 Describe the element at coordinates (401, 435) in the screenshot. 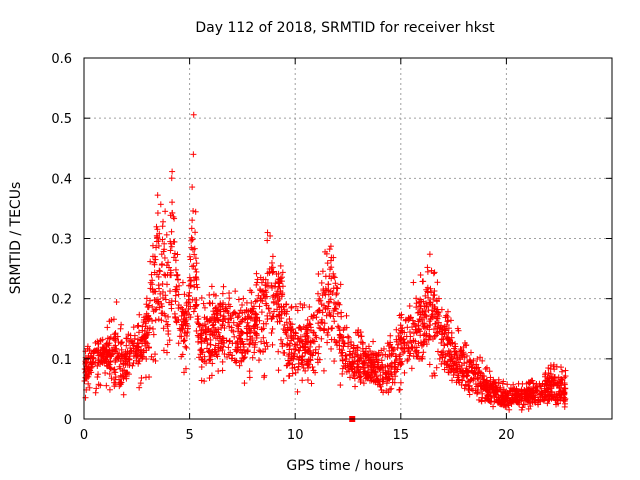

I see `x-tick-label: 15` at that location.